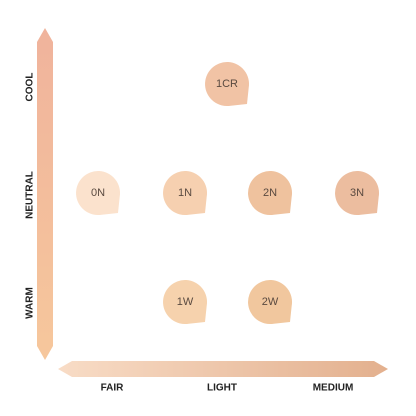  What do you see at coordinates (223, 369) in the screenshot?
I see `horizontal-arrow` at bounding box center [223, 369].